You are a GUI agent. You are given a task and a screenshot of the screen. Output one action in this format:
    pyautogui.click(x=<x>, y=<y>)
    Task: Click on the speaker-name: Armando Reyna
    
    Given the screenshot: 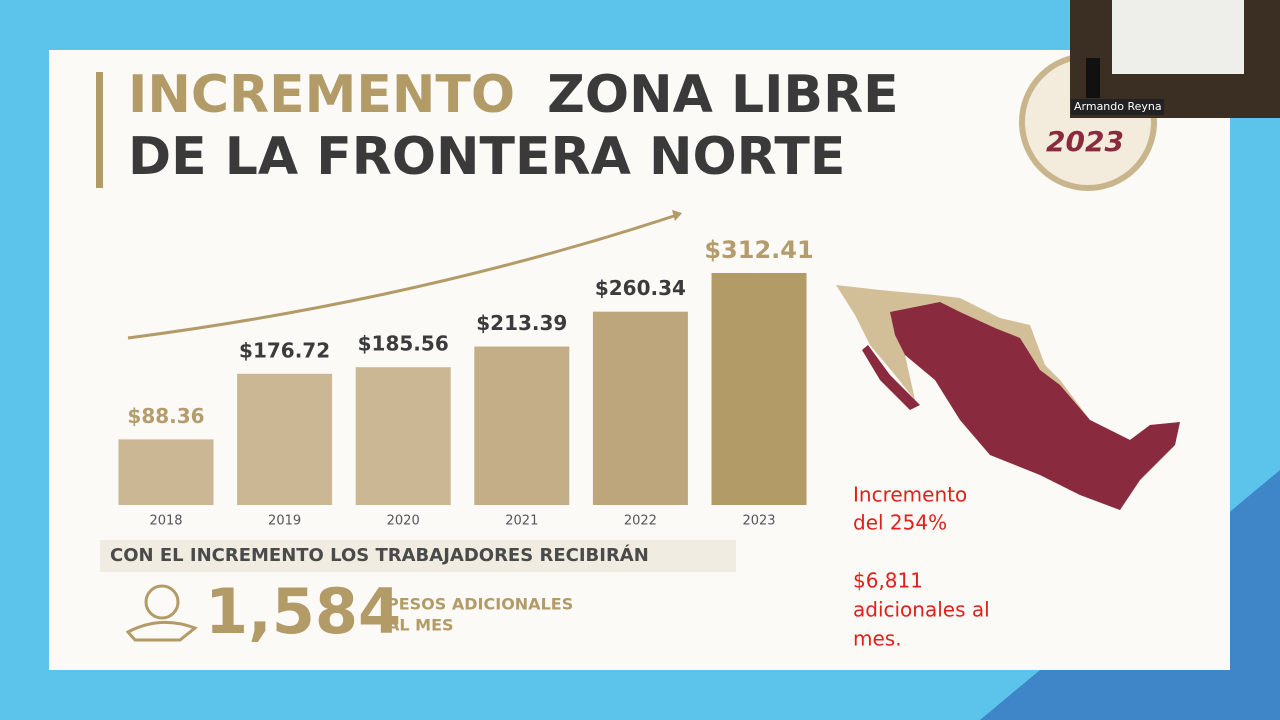 What is the action you would take?
    pyautogui.click(x=1118, y=106)
    